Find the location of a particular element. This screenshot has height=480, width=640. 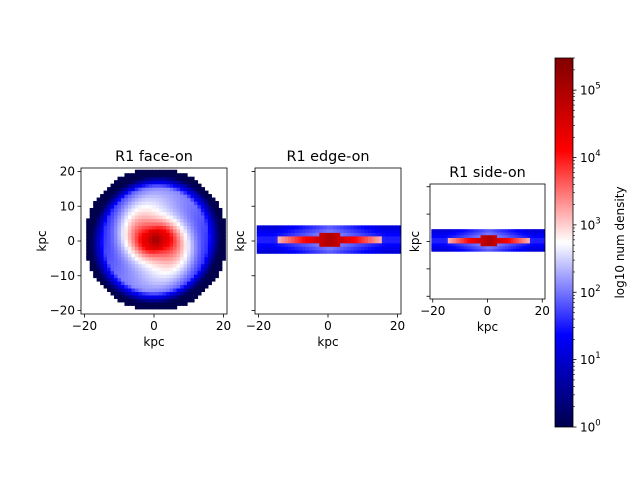

colorbar-tick-label: 10⁴ is located at coordinates (590, 157).